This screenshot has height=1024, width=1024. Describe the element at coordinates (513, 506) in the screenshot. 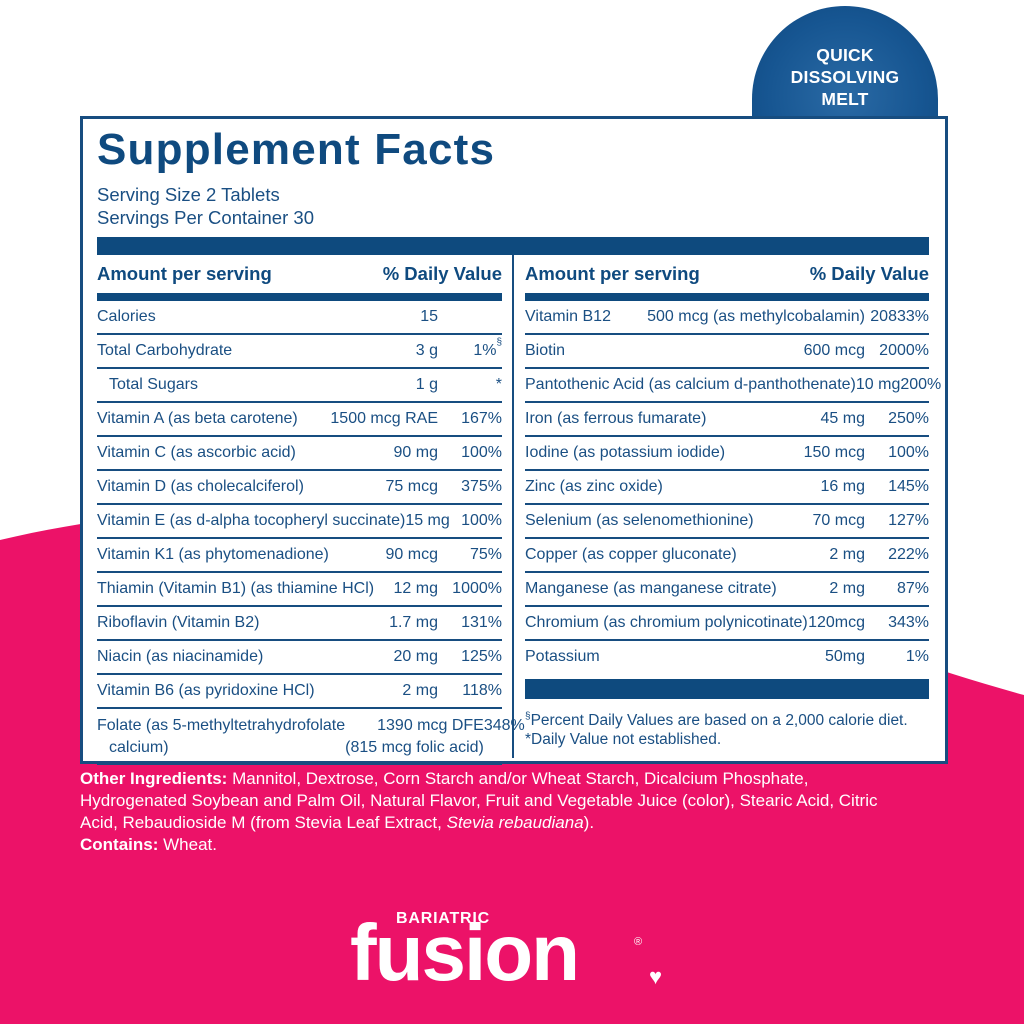

I see `column-divider` at that location.